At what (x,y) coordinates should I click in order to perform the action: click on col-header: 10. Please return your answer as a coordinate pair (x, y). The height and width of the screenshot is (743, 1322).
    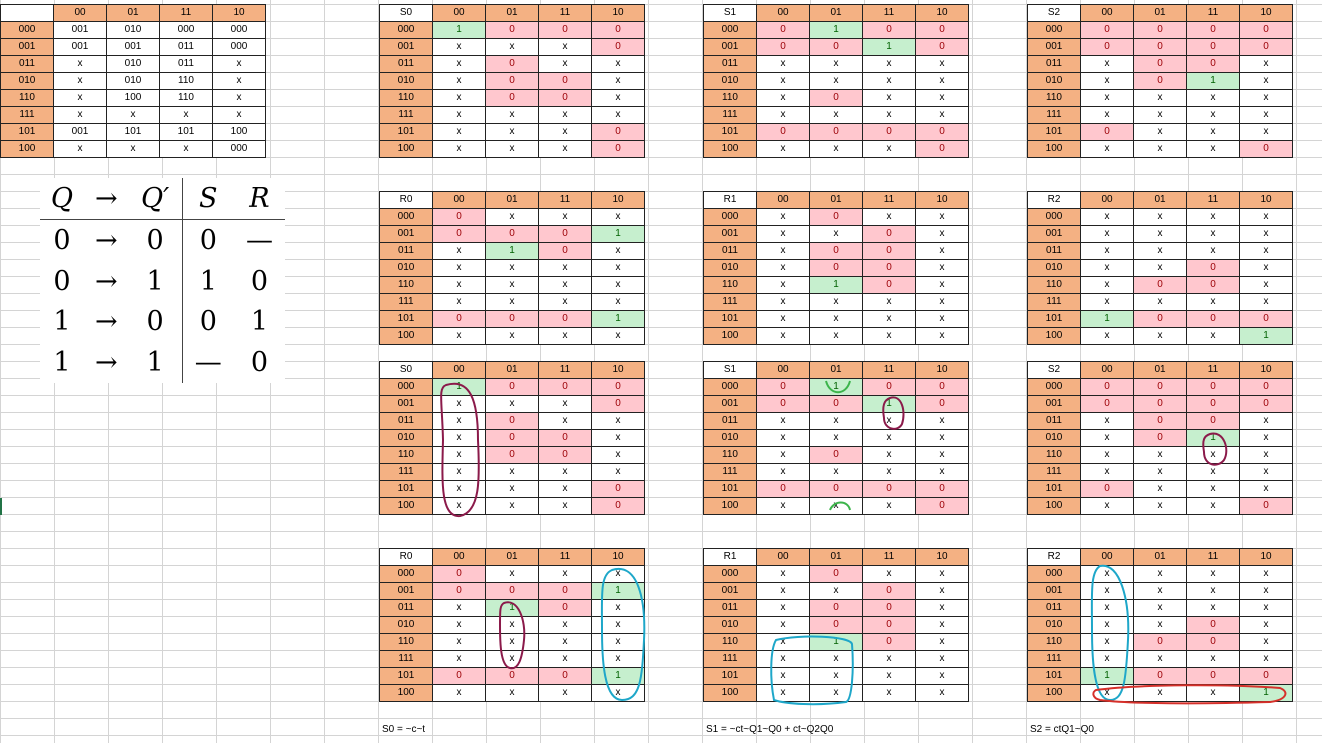
    Looking at the image, I should click on (942, 200).